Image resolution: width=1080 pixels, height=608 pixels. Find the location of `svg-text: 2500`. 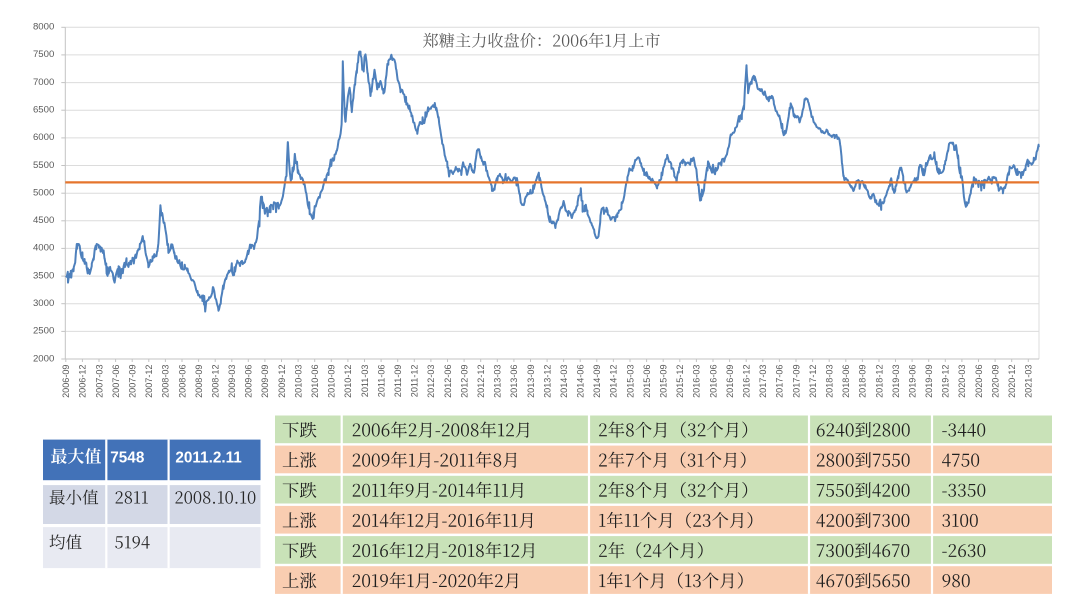

svg-text: 2500 is located at coordinates (43, 331).